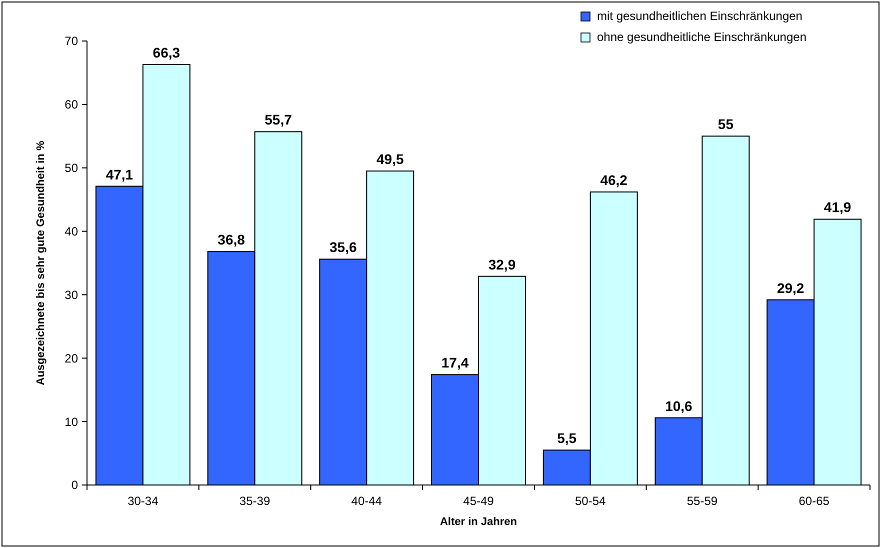 Image resolution: width=881 pixels, height=548 pixels. Describe the element at coordinates (71, 295) in the screenshot. I see `y-tick-label: 30` at that location.